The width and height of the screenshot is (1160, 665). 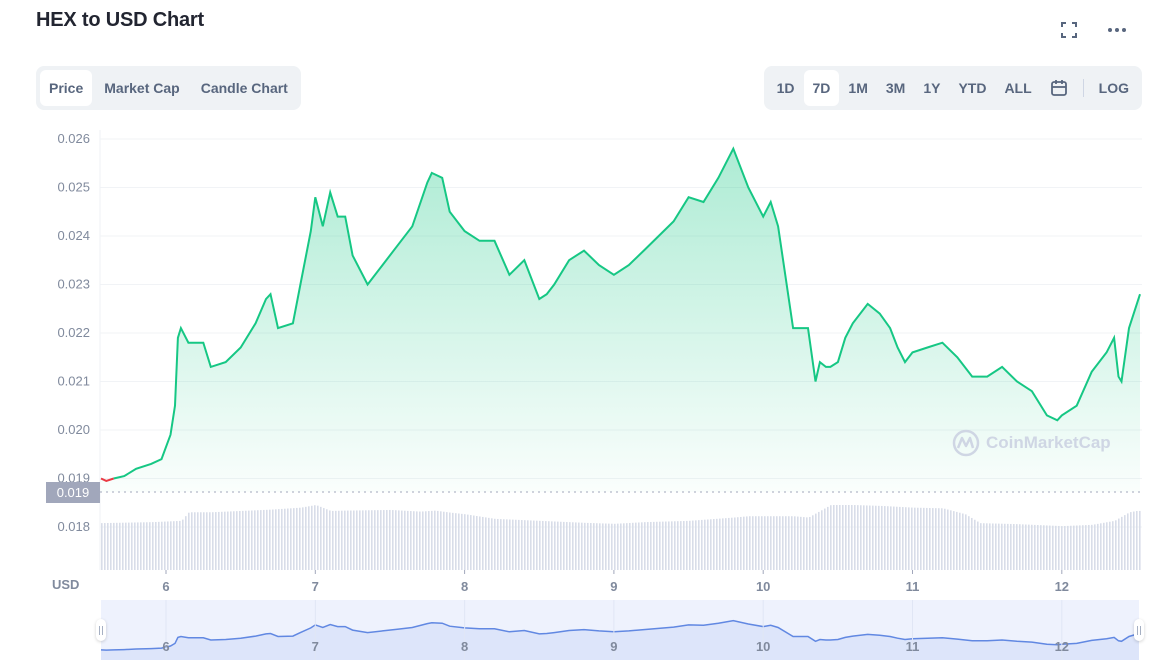 What do you see at coordinates (66, 88) in the screenshot?
I see `tab-price: Price` at bounding box center [66, 88].